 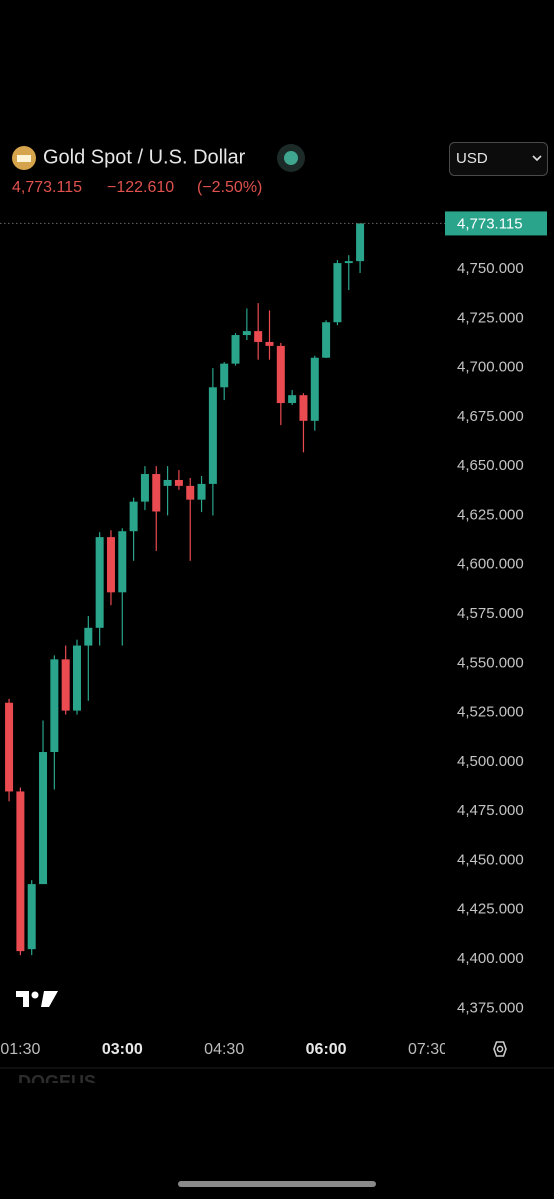 I want to click on y-tick-label: 4,475.000, so click(x=490, y=810).